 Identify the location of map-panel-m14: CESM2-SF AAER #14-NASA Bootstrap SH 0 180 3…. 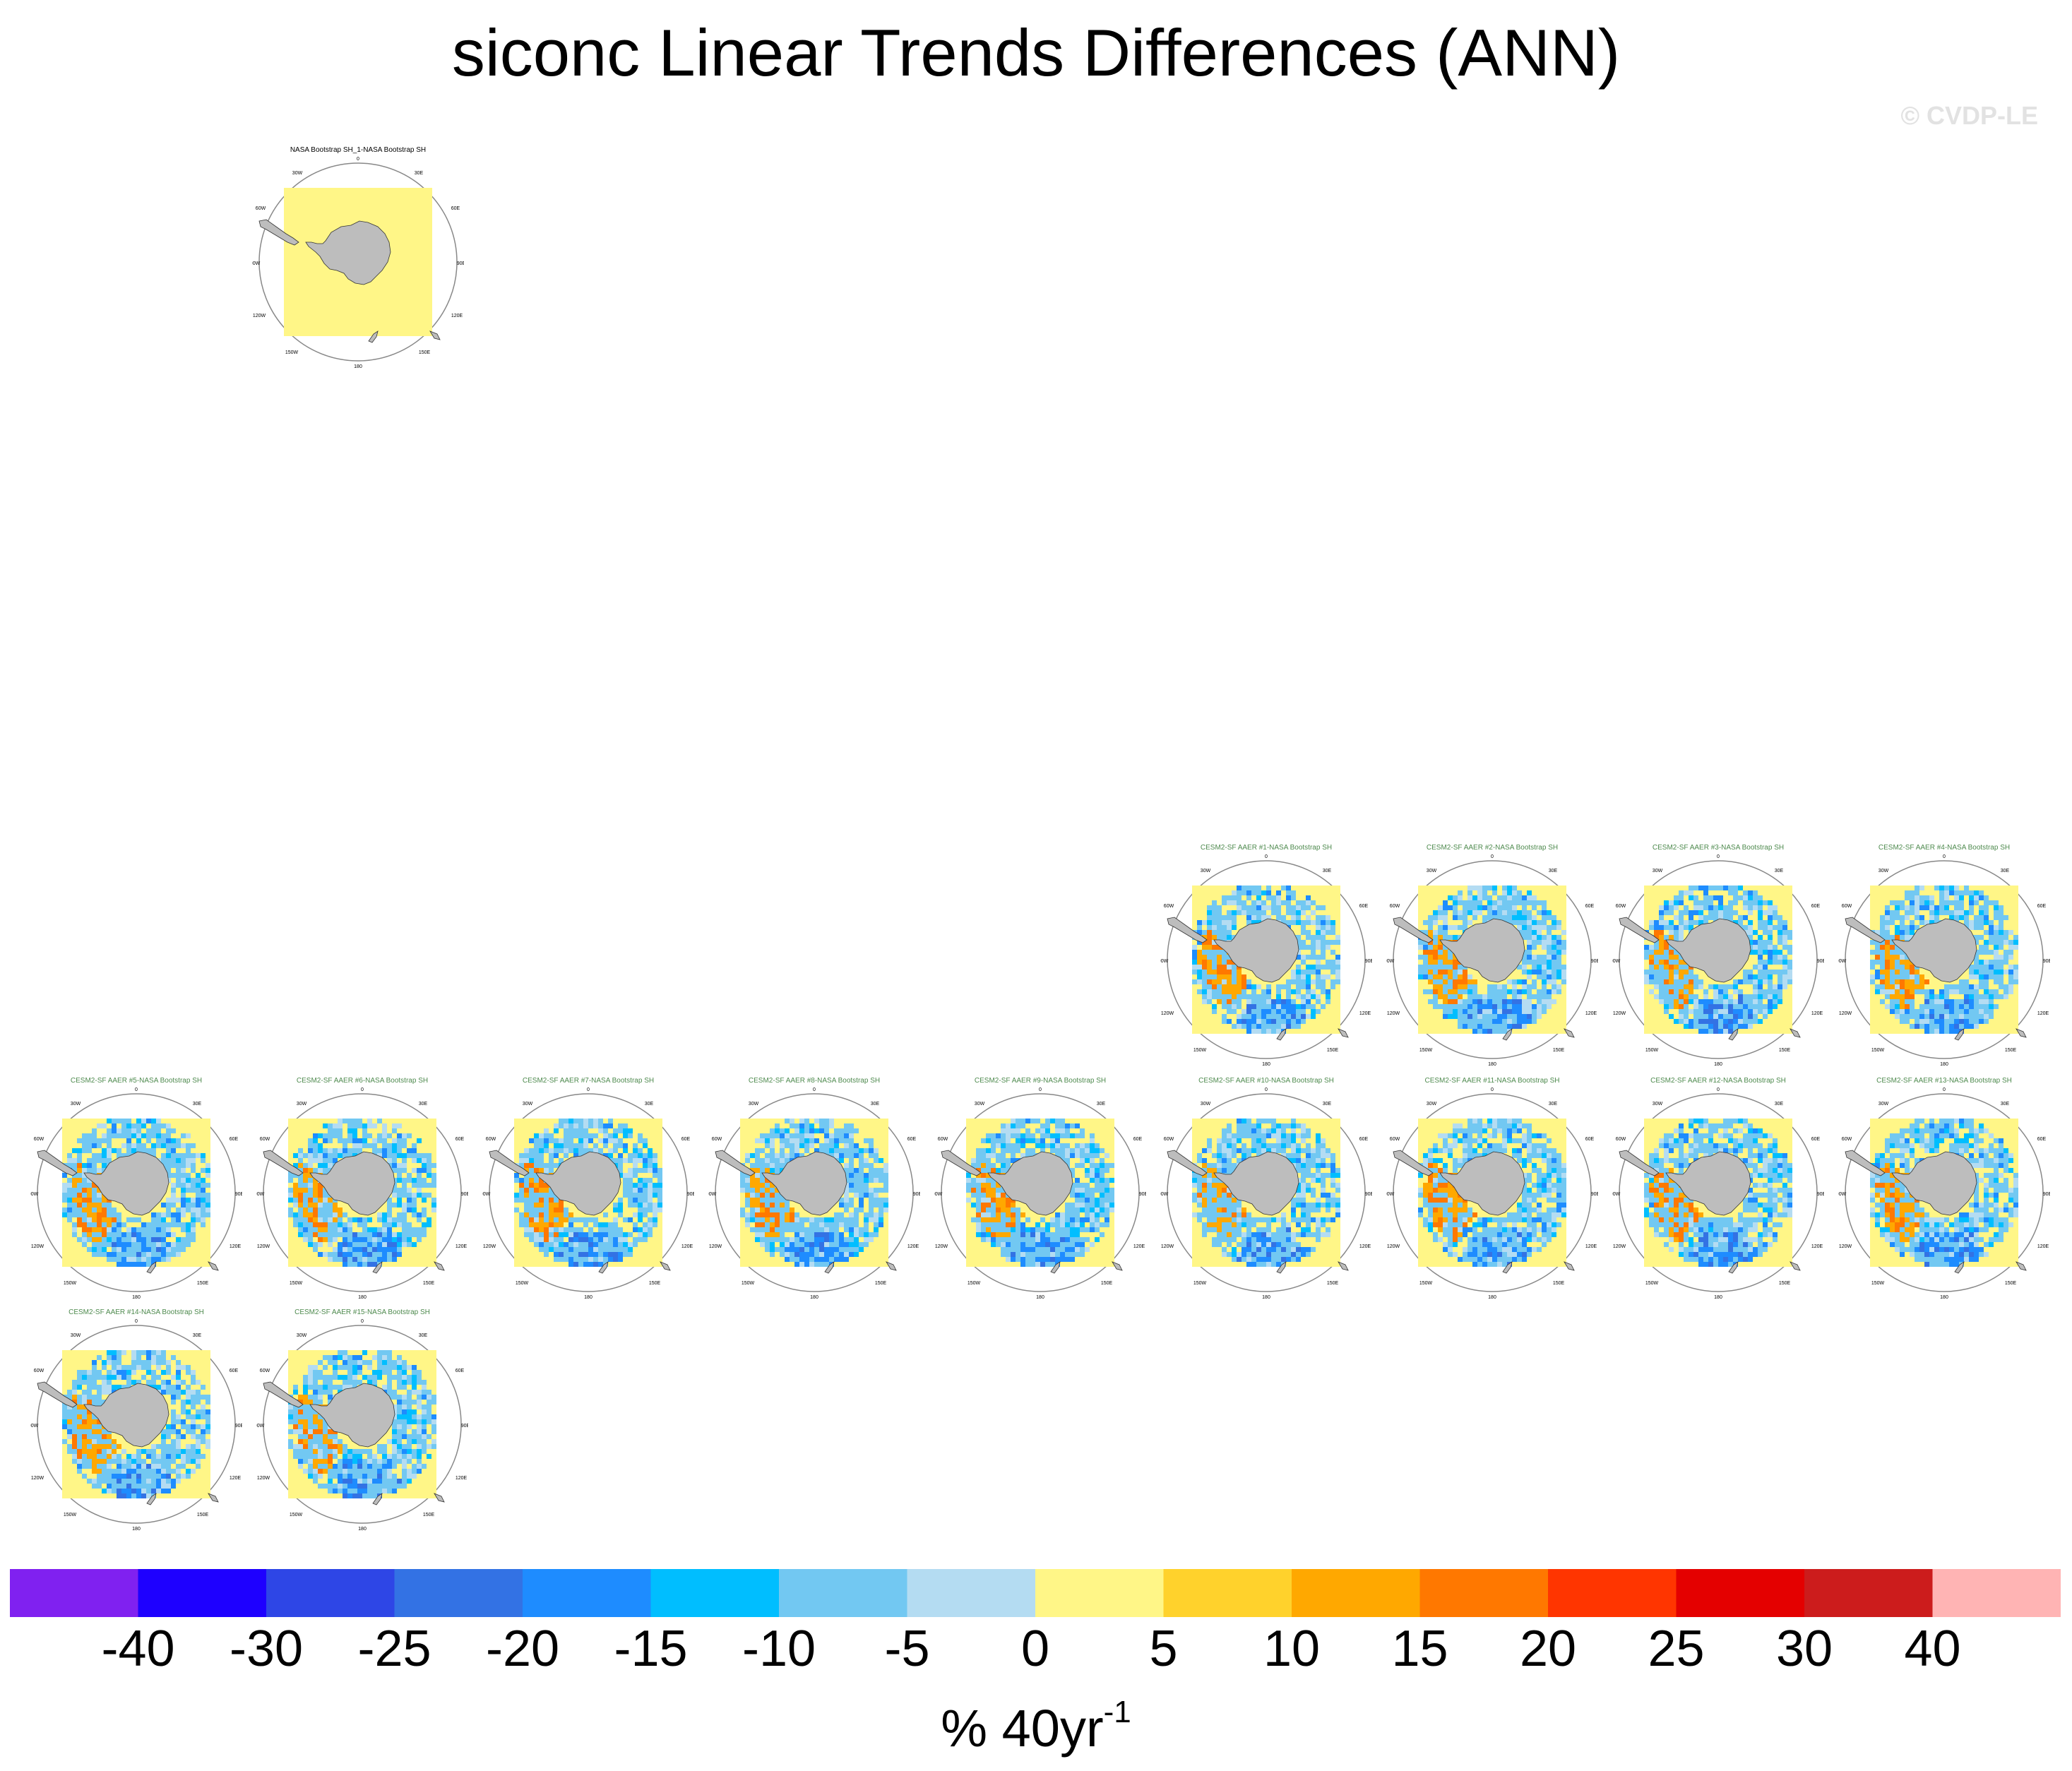
(136, 1421).